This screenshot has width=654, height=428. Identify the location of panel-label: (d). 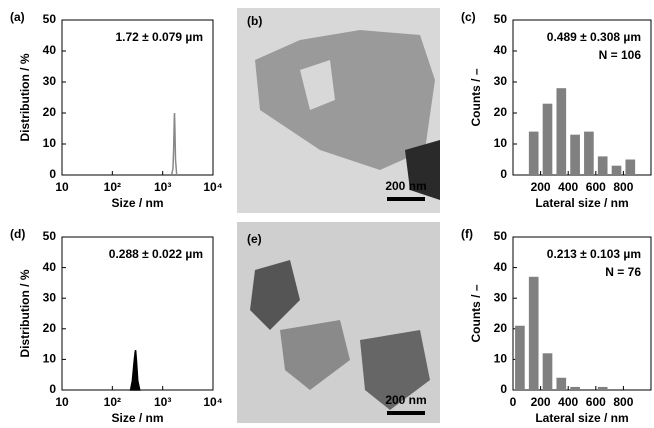
(17, 234).